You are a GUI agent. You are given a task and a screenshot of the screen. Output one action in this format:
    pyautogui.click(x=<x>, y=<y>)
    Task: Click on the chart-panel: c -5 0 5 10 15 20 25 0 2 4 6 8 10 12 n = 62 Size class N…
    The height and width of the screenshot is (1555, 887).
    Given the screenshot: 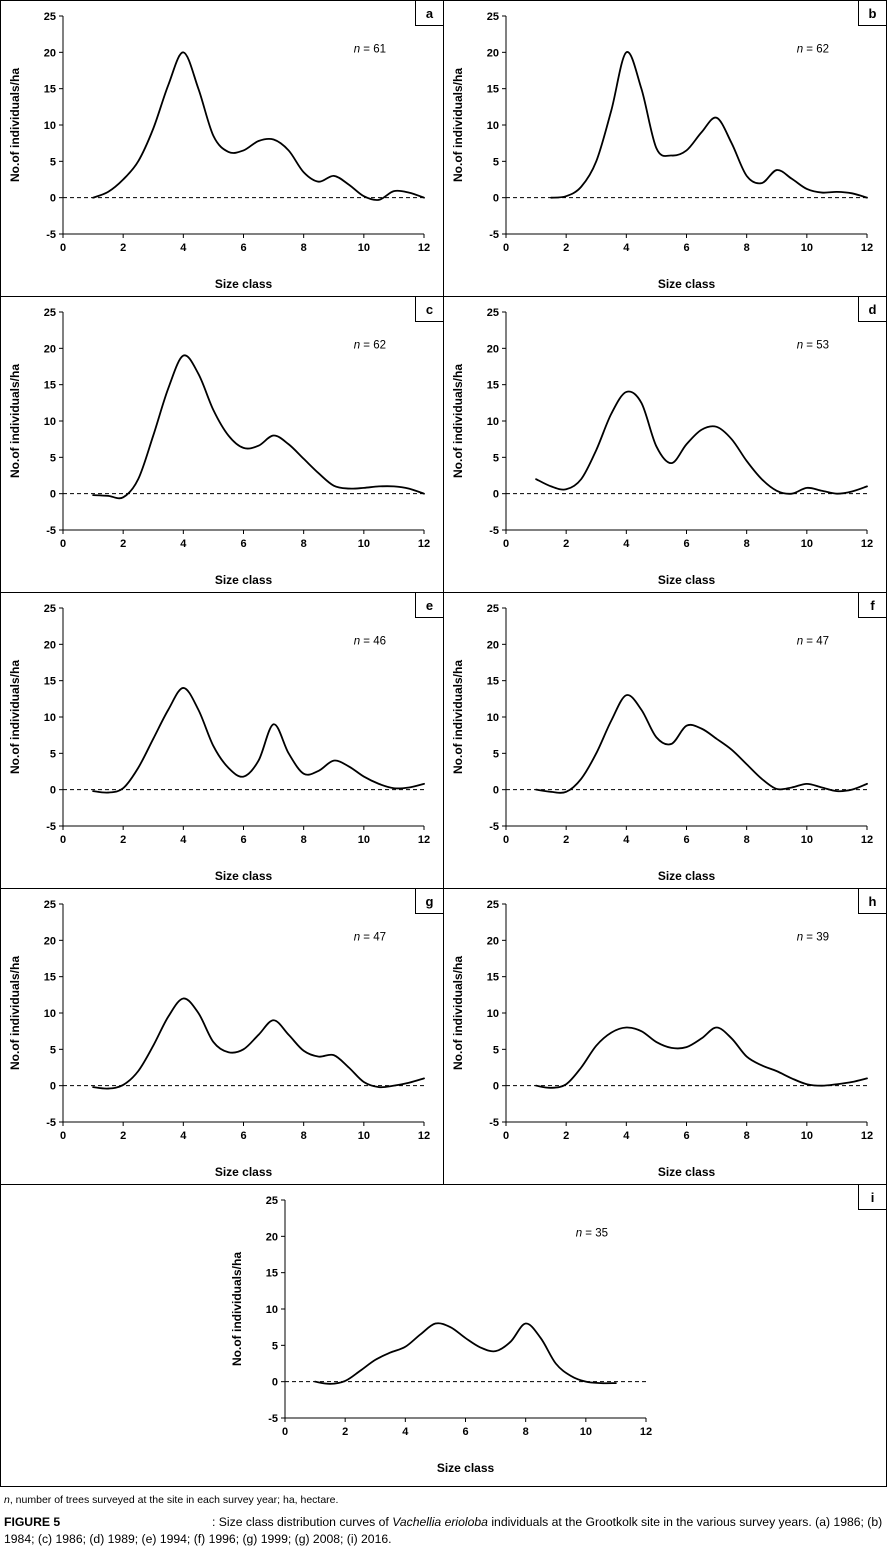 What is the action you would take?
    pyautogui.click(x=222, y=445)
    